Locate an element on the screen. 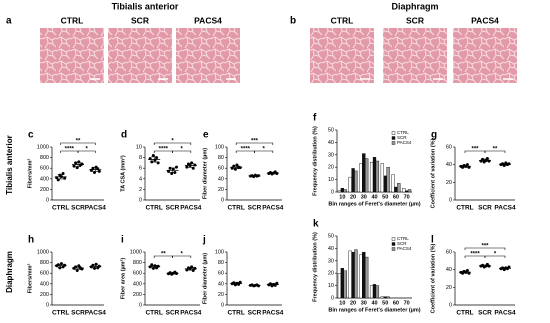  muscle-title: Diaphragm is located at coordinates (414, 6).